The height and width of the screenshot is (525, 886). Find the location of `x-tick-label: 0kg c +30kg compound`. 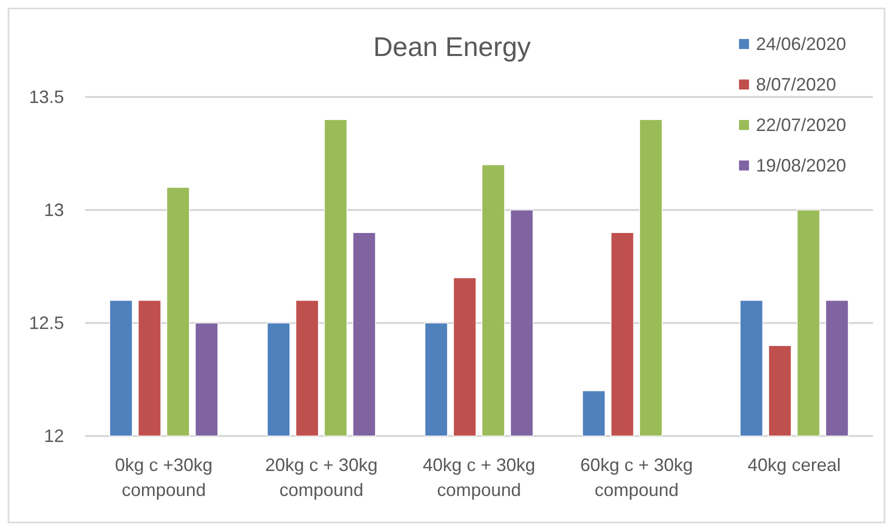

x-tick-label: 0kg c +30kg compound is located at coordinates (164, 477).